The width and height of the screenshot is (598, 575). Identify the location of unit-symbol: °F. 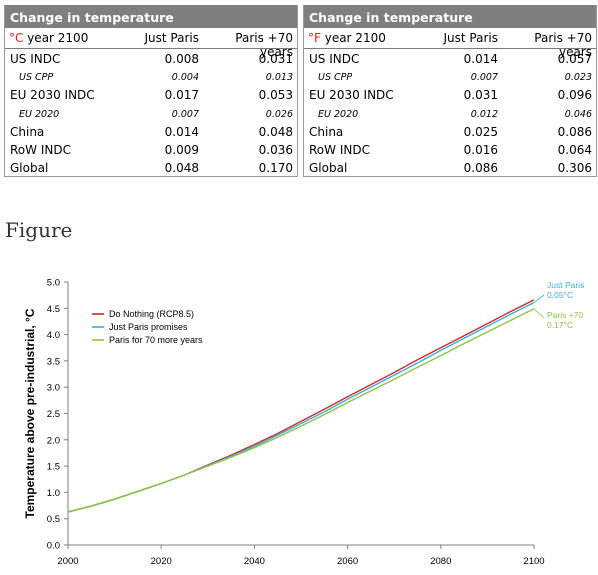
(314, 38).